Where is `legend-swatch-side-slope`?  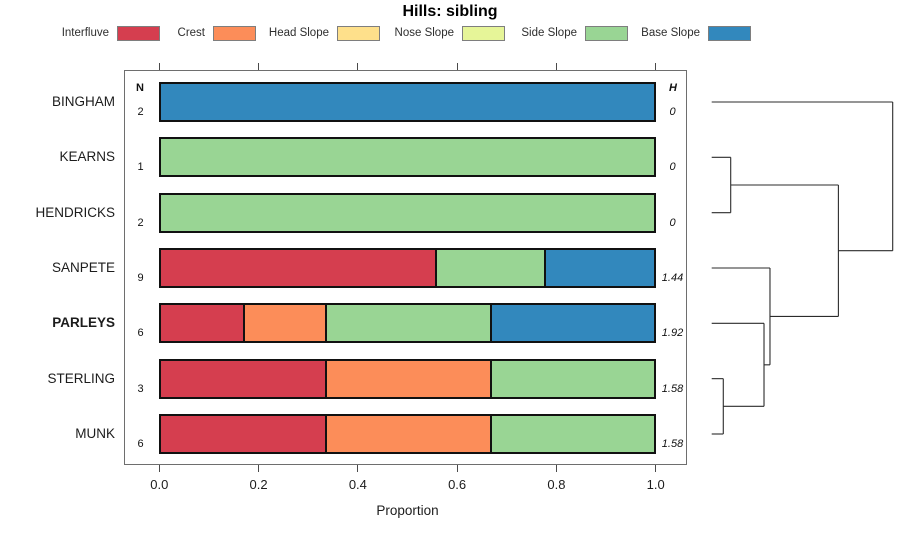
legend-swatch-side-slope is located at coordinates (606, 33).